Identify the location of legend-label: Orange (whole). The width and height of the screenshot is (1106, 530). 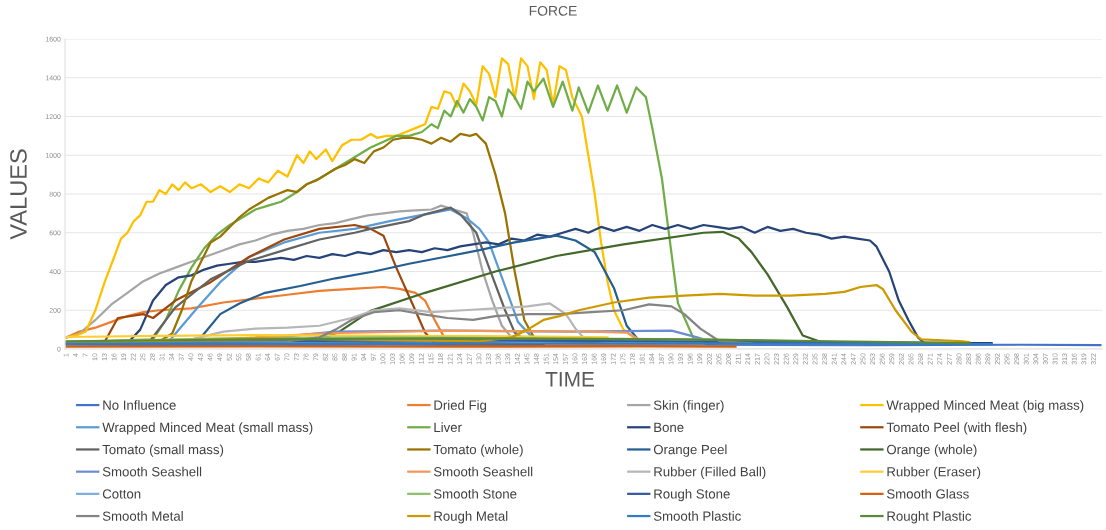
(932, 450).